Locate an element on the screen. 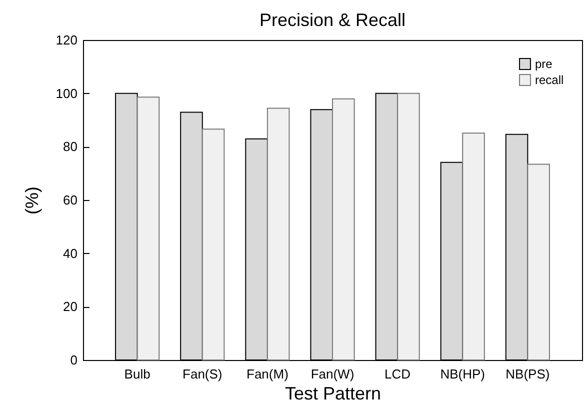 Image resolution: width=584 pixels, height=420 pixels. x-tick-label: Fan(S) is located at coordinates (202, 374).